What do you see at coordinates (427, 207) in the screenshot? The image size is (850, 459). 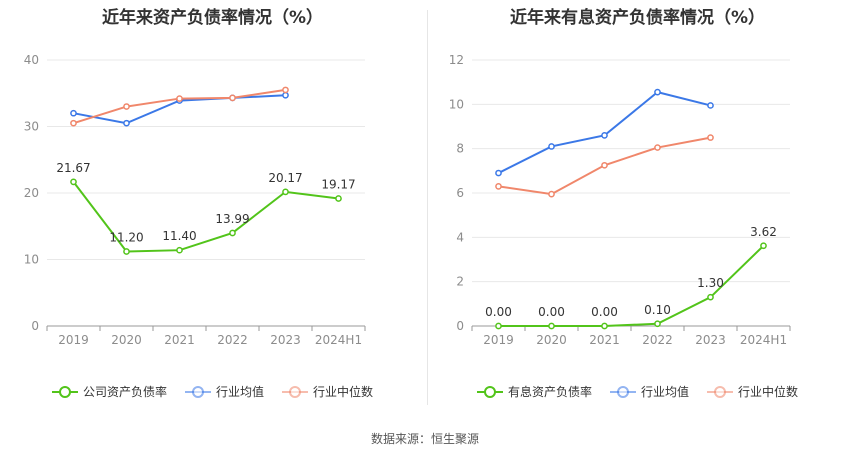 I see `panel-divider` at bounding box center [427, 207].